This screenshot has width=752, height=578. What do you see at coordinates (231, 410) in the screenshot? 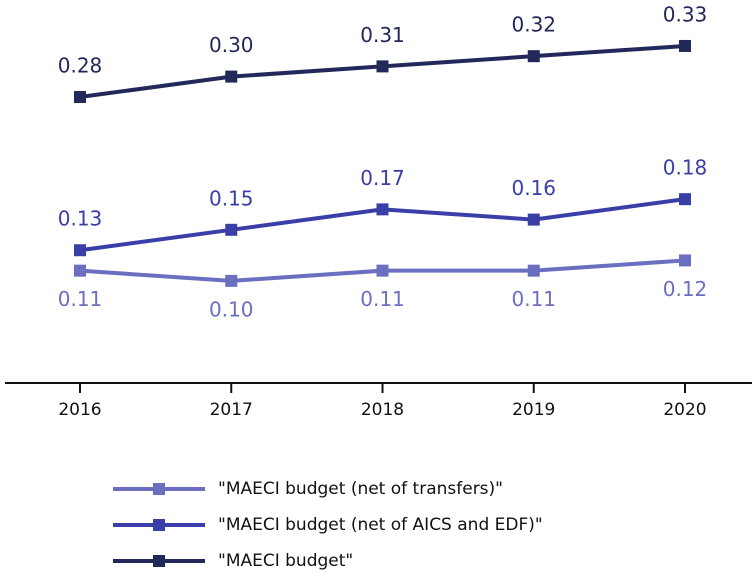
I see `x-tick-label: 2017` at bounding box center [231, 410].